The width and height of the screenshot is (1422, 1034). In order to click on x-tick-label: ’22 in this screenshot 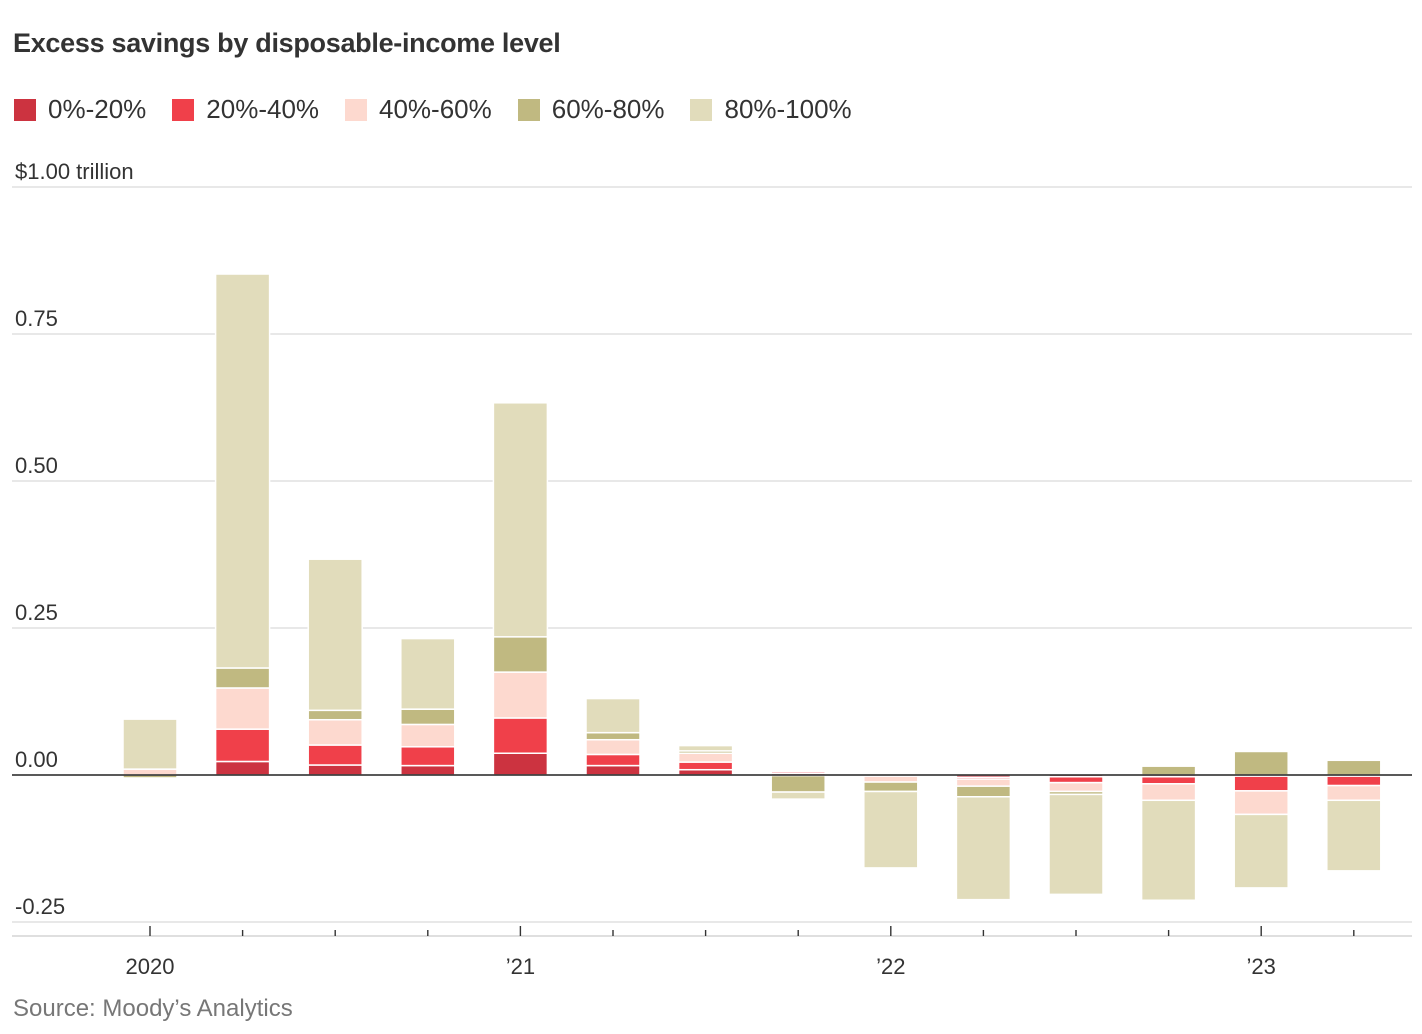, I will do `click(890, 966)`.